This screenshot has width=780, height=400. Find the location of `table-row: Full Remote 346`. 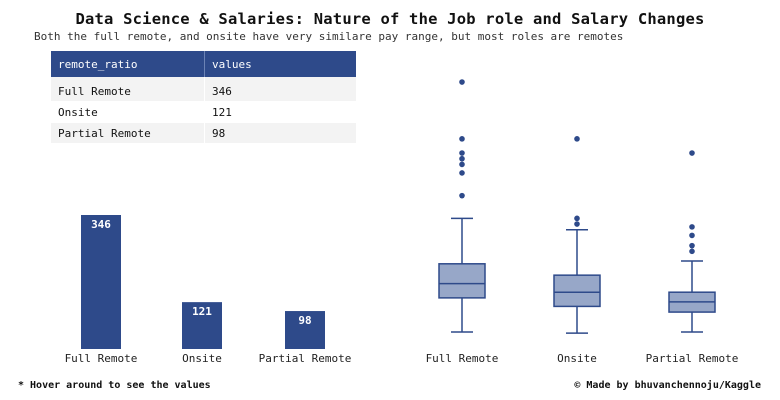

table-row: Full Remote 346 is located at coordinates (203, 89).